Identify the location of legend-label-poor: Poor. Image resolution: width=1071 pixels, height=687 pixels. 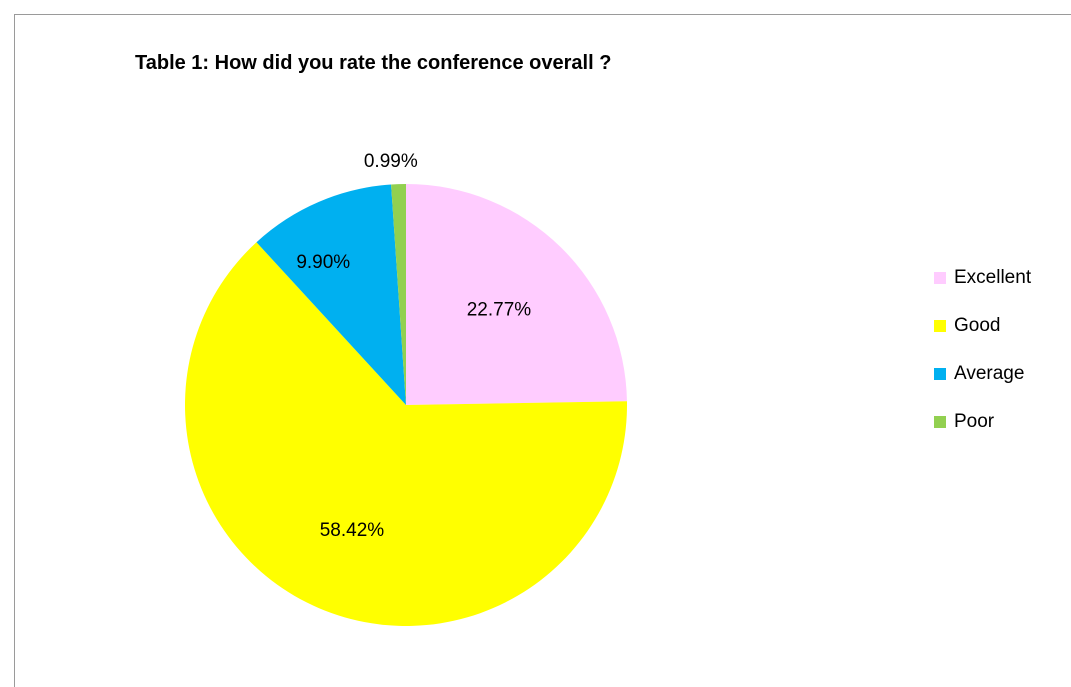
(974, 421).